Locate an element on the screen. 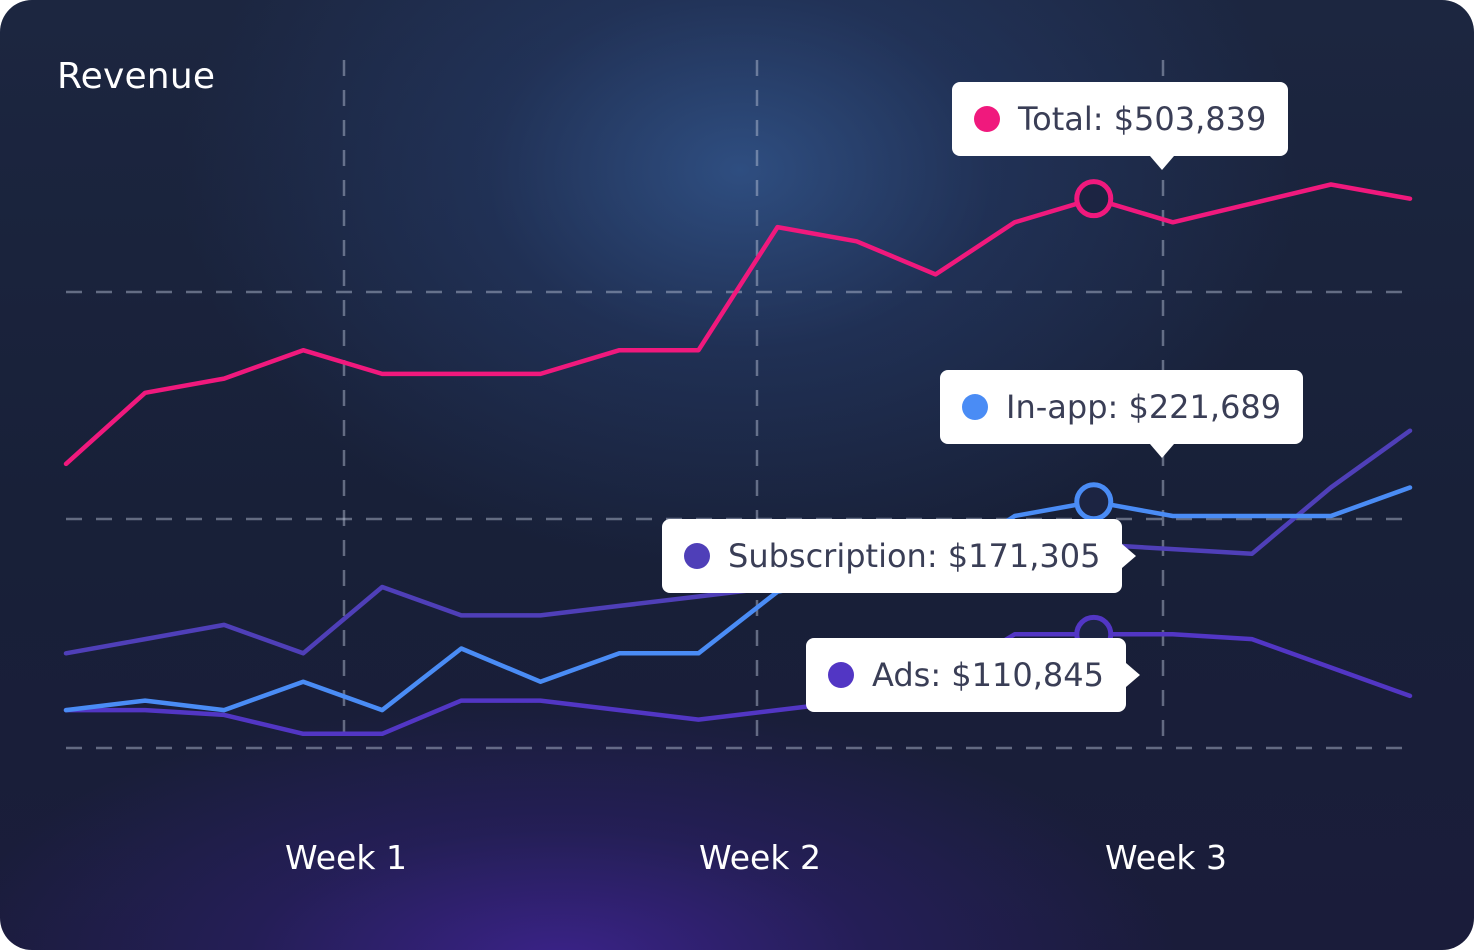 This screenshot has width=1474, height=950. tooltip-inapp: In-app: $221,689 is located at coordinates (1122, 414).